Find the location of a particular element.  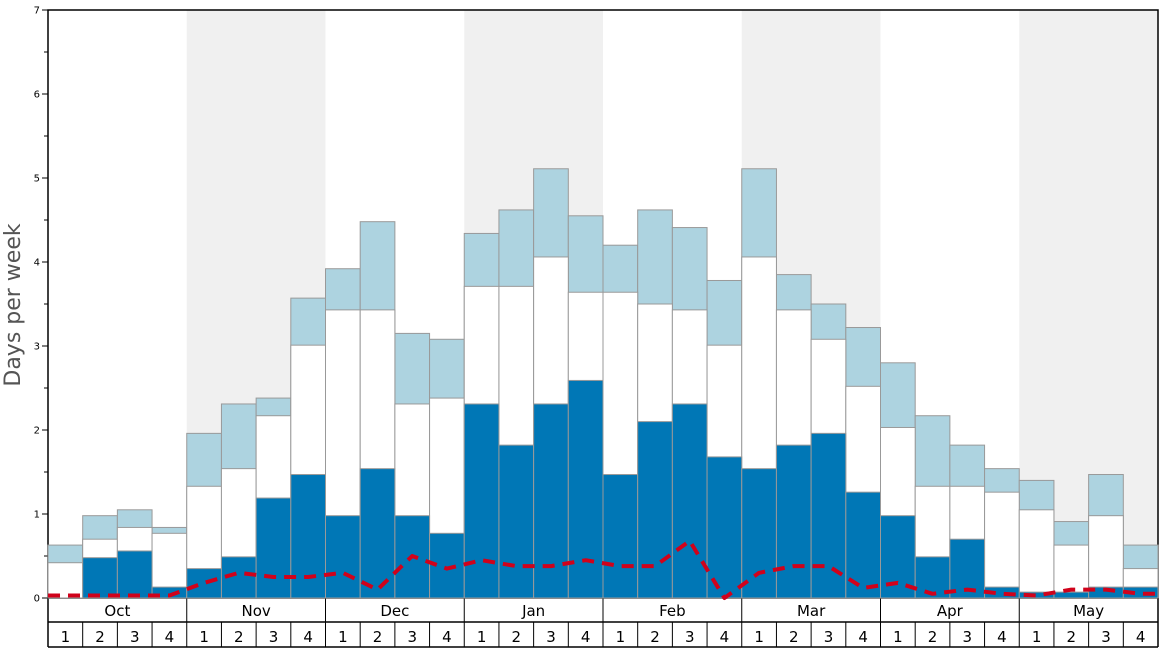

month-label: Nov is located at coordinates (255, 611).